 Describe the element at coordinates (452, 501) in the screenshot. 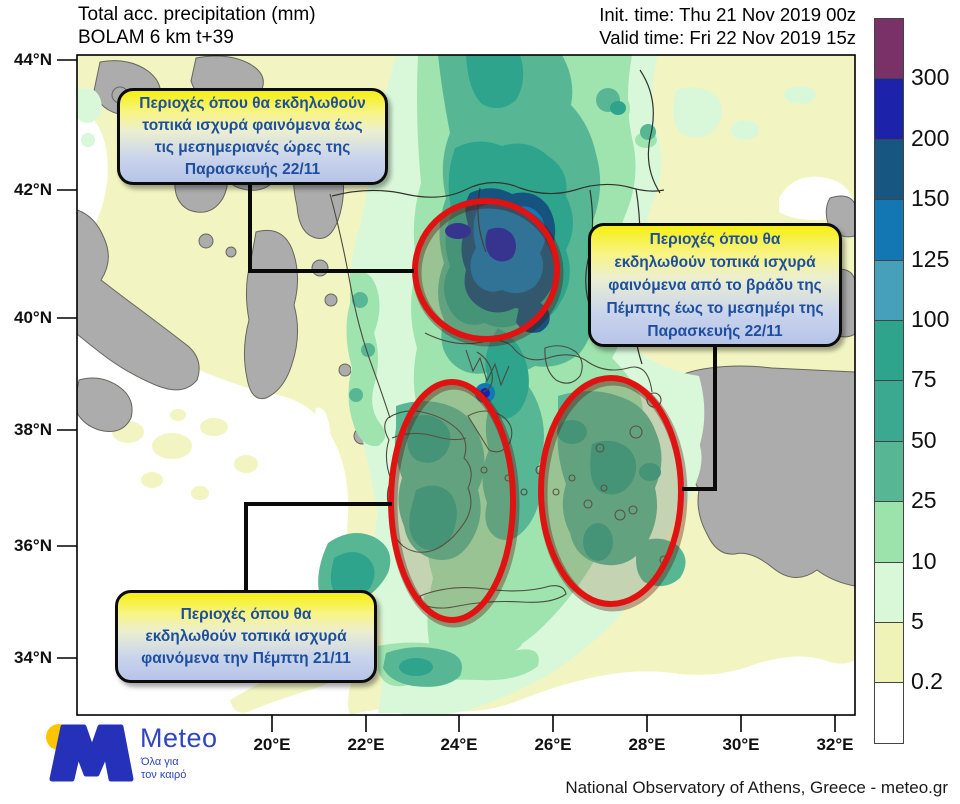

I see `highlight-ellipse-southwest` at that location.